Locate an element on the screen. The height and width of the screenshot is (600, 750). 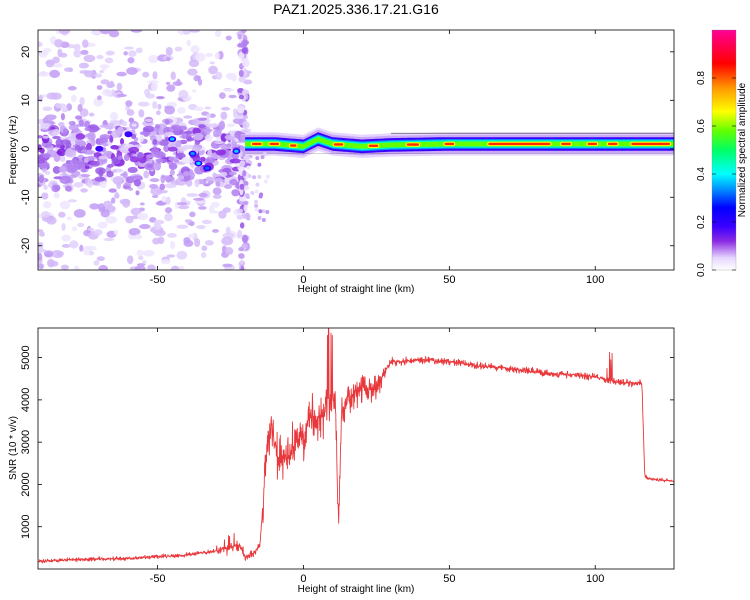
figure-title: PAZ1.2025.336.17.21.G16 is located at coordinates (356, 9).